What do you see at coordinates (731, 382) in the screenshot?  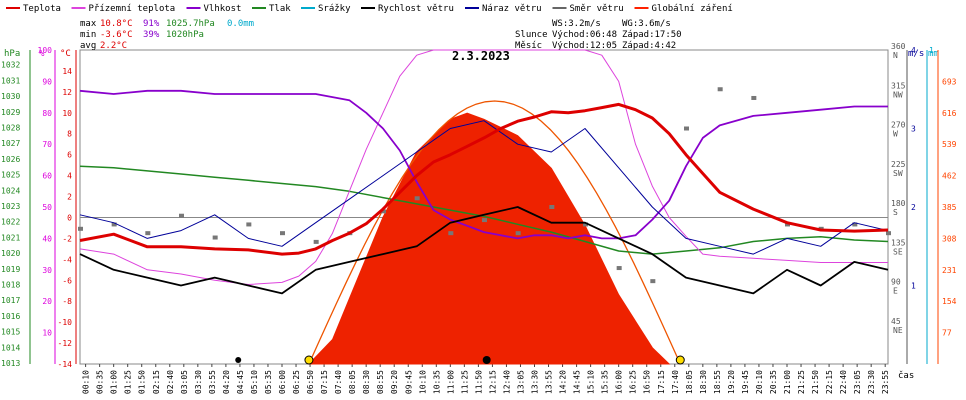 I see `x-tick-label: 19:20` at bounding box center [731, 382].